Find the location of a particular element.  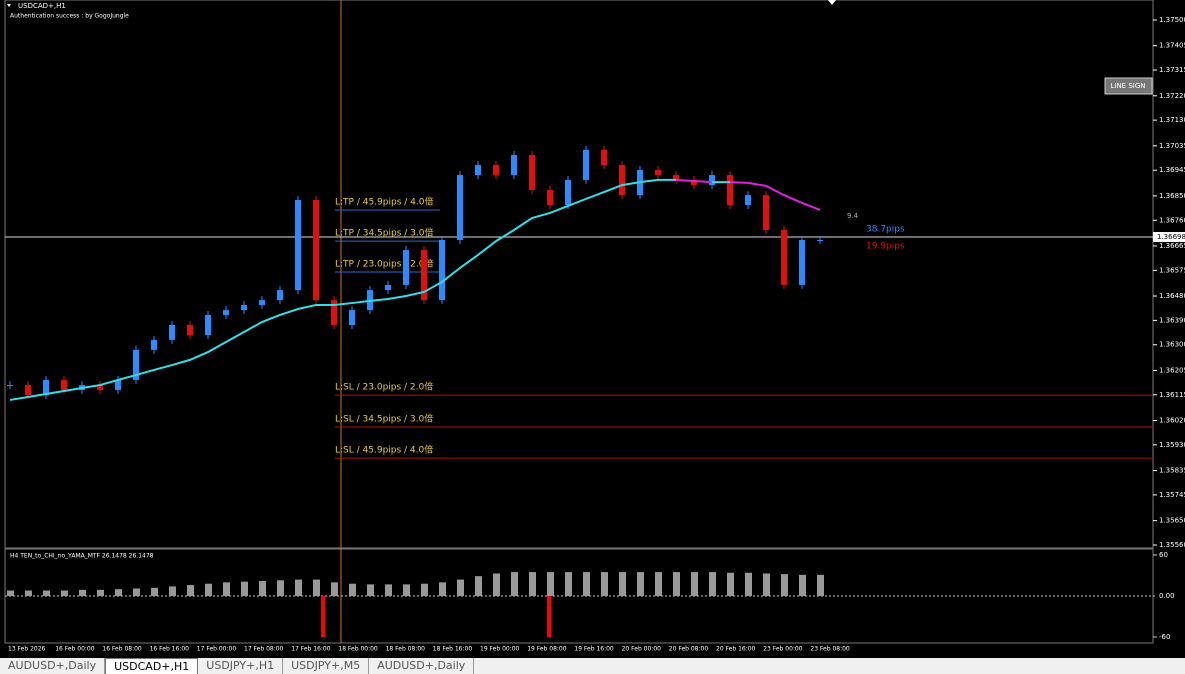

ind-tick-label: -60 is located at coordinates (1164, 637).